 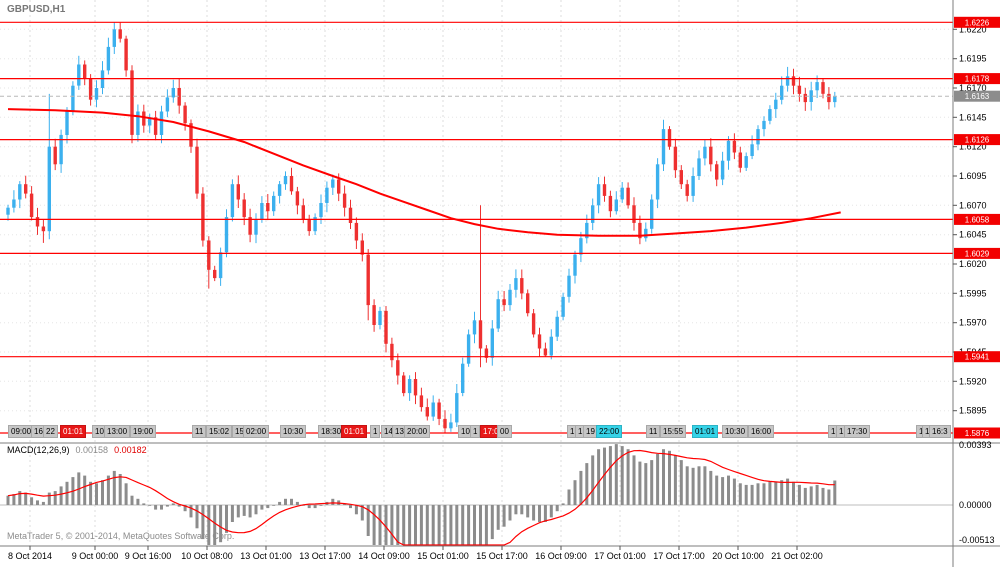 I want to click on svg-text: 1.6058, so click(x=977, y=219).